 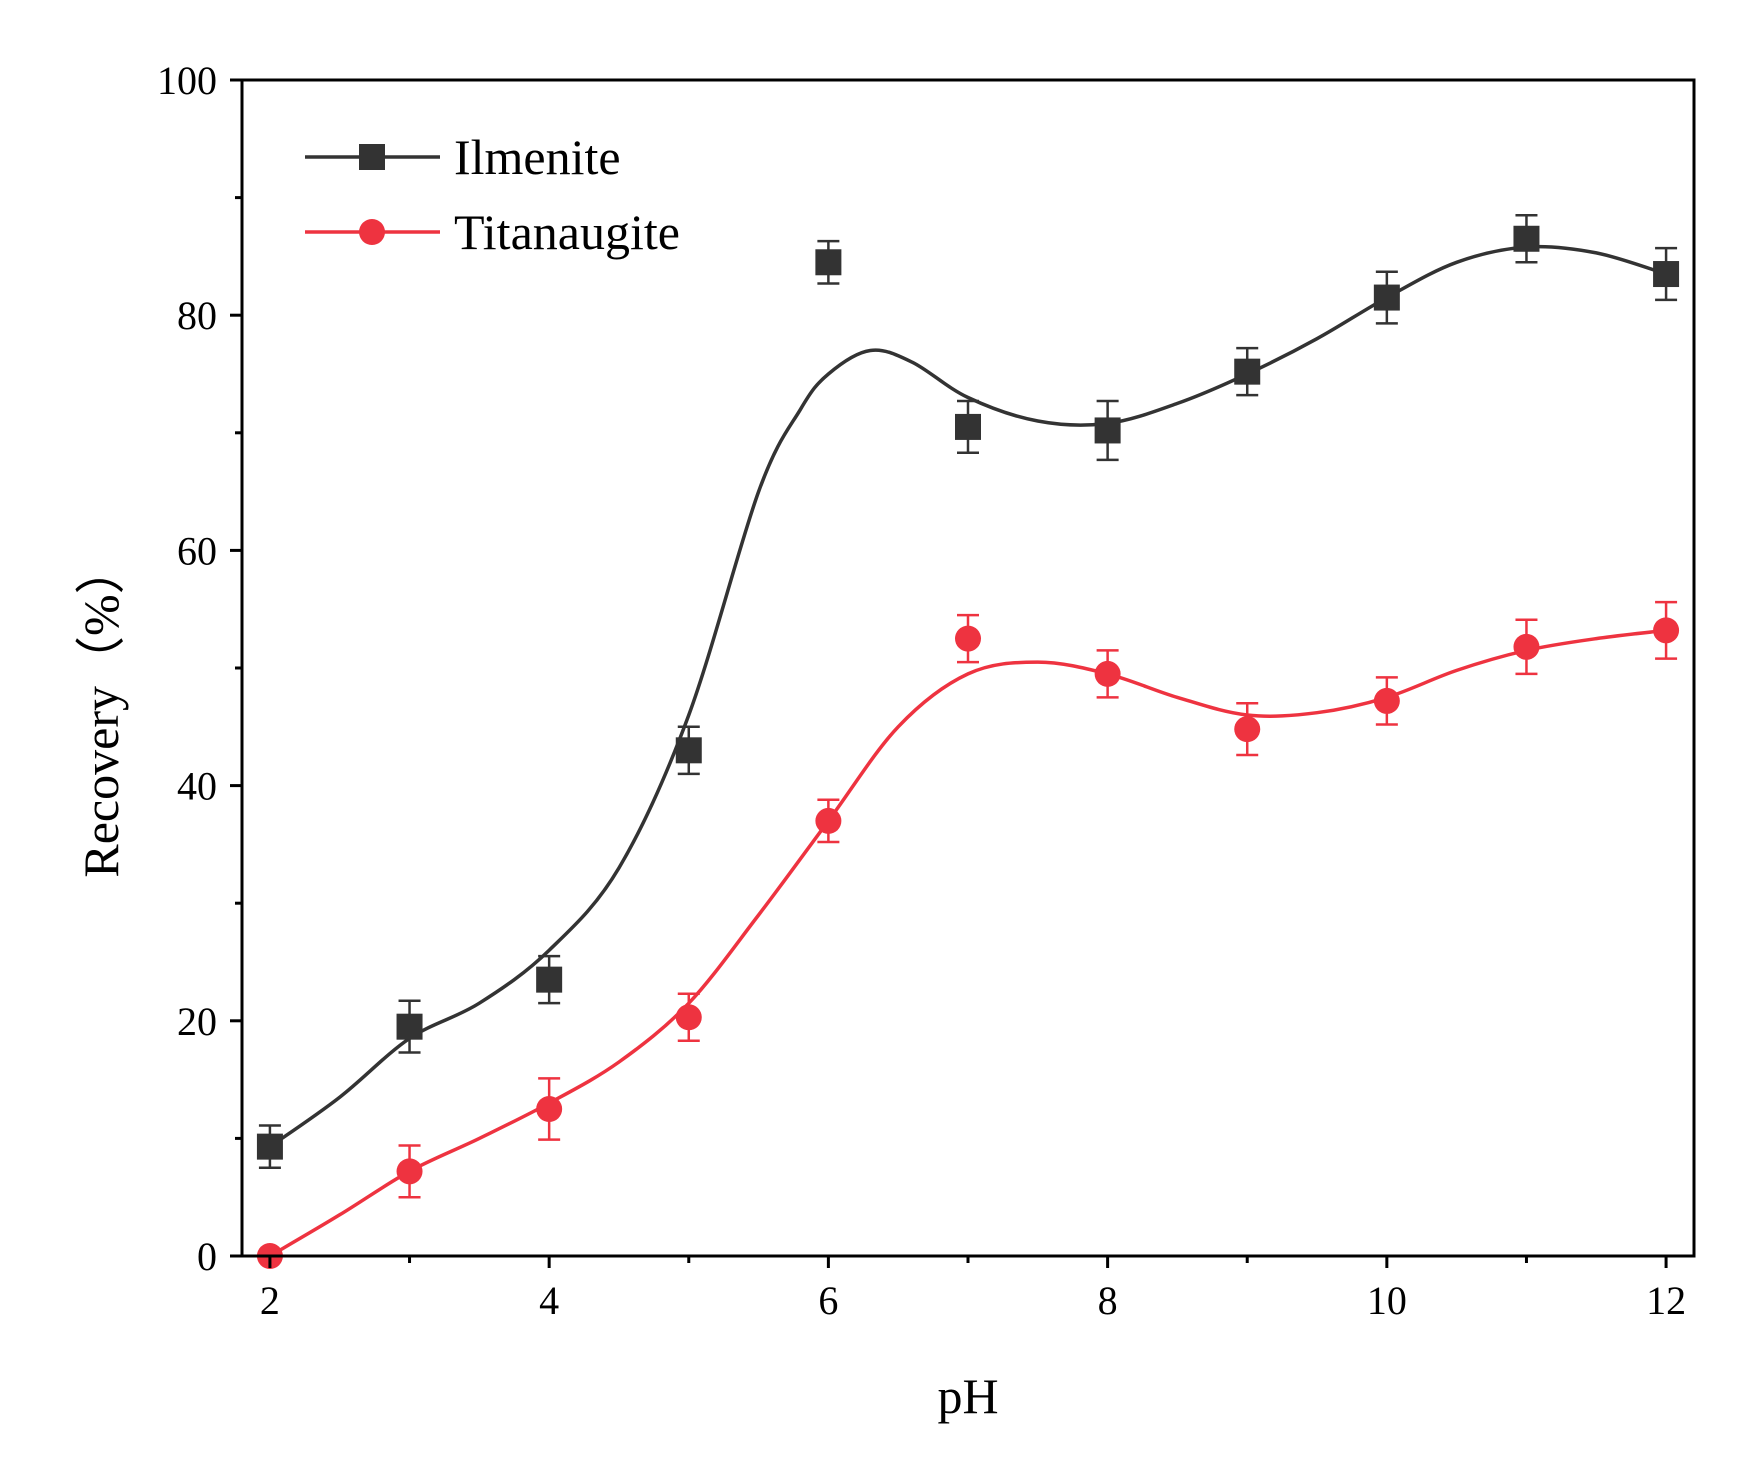 I want to click on legend-label-ilmenite: Ilmenite, so click(x=537, y=157).